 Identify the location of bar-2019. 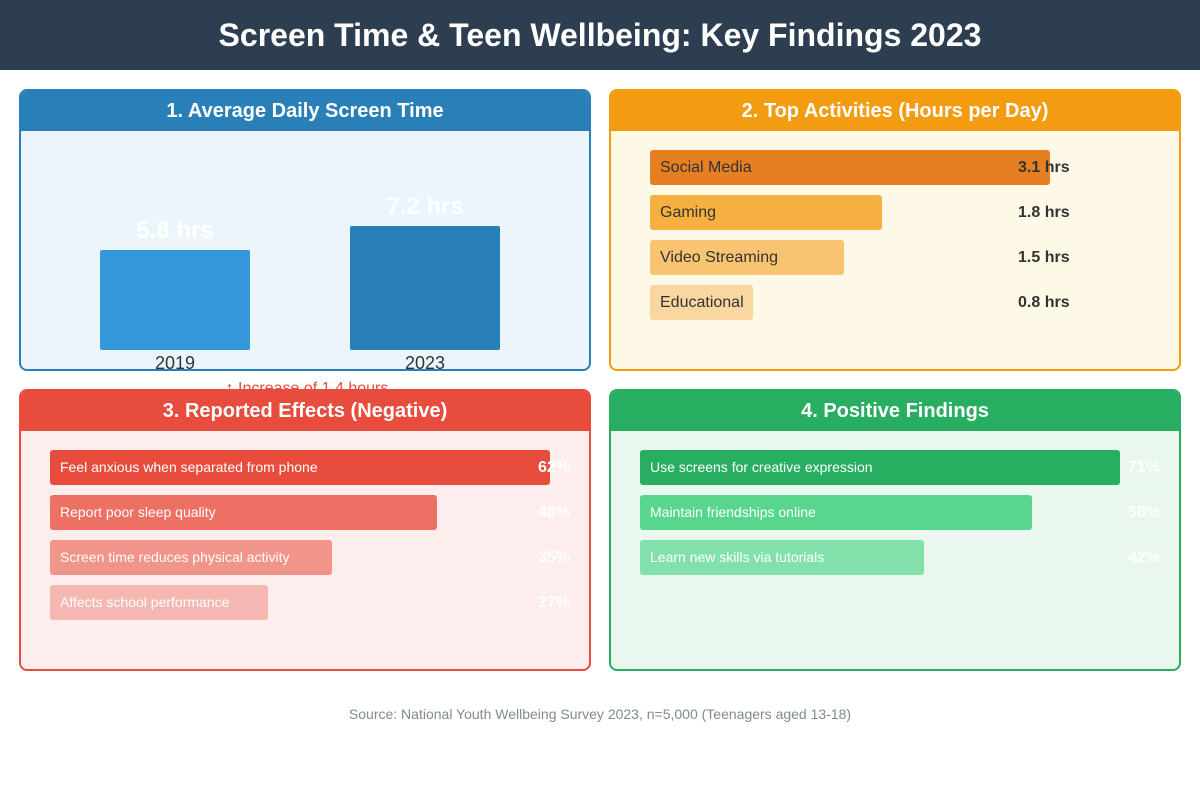
(175, 300).